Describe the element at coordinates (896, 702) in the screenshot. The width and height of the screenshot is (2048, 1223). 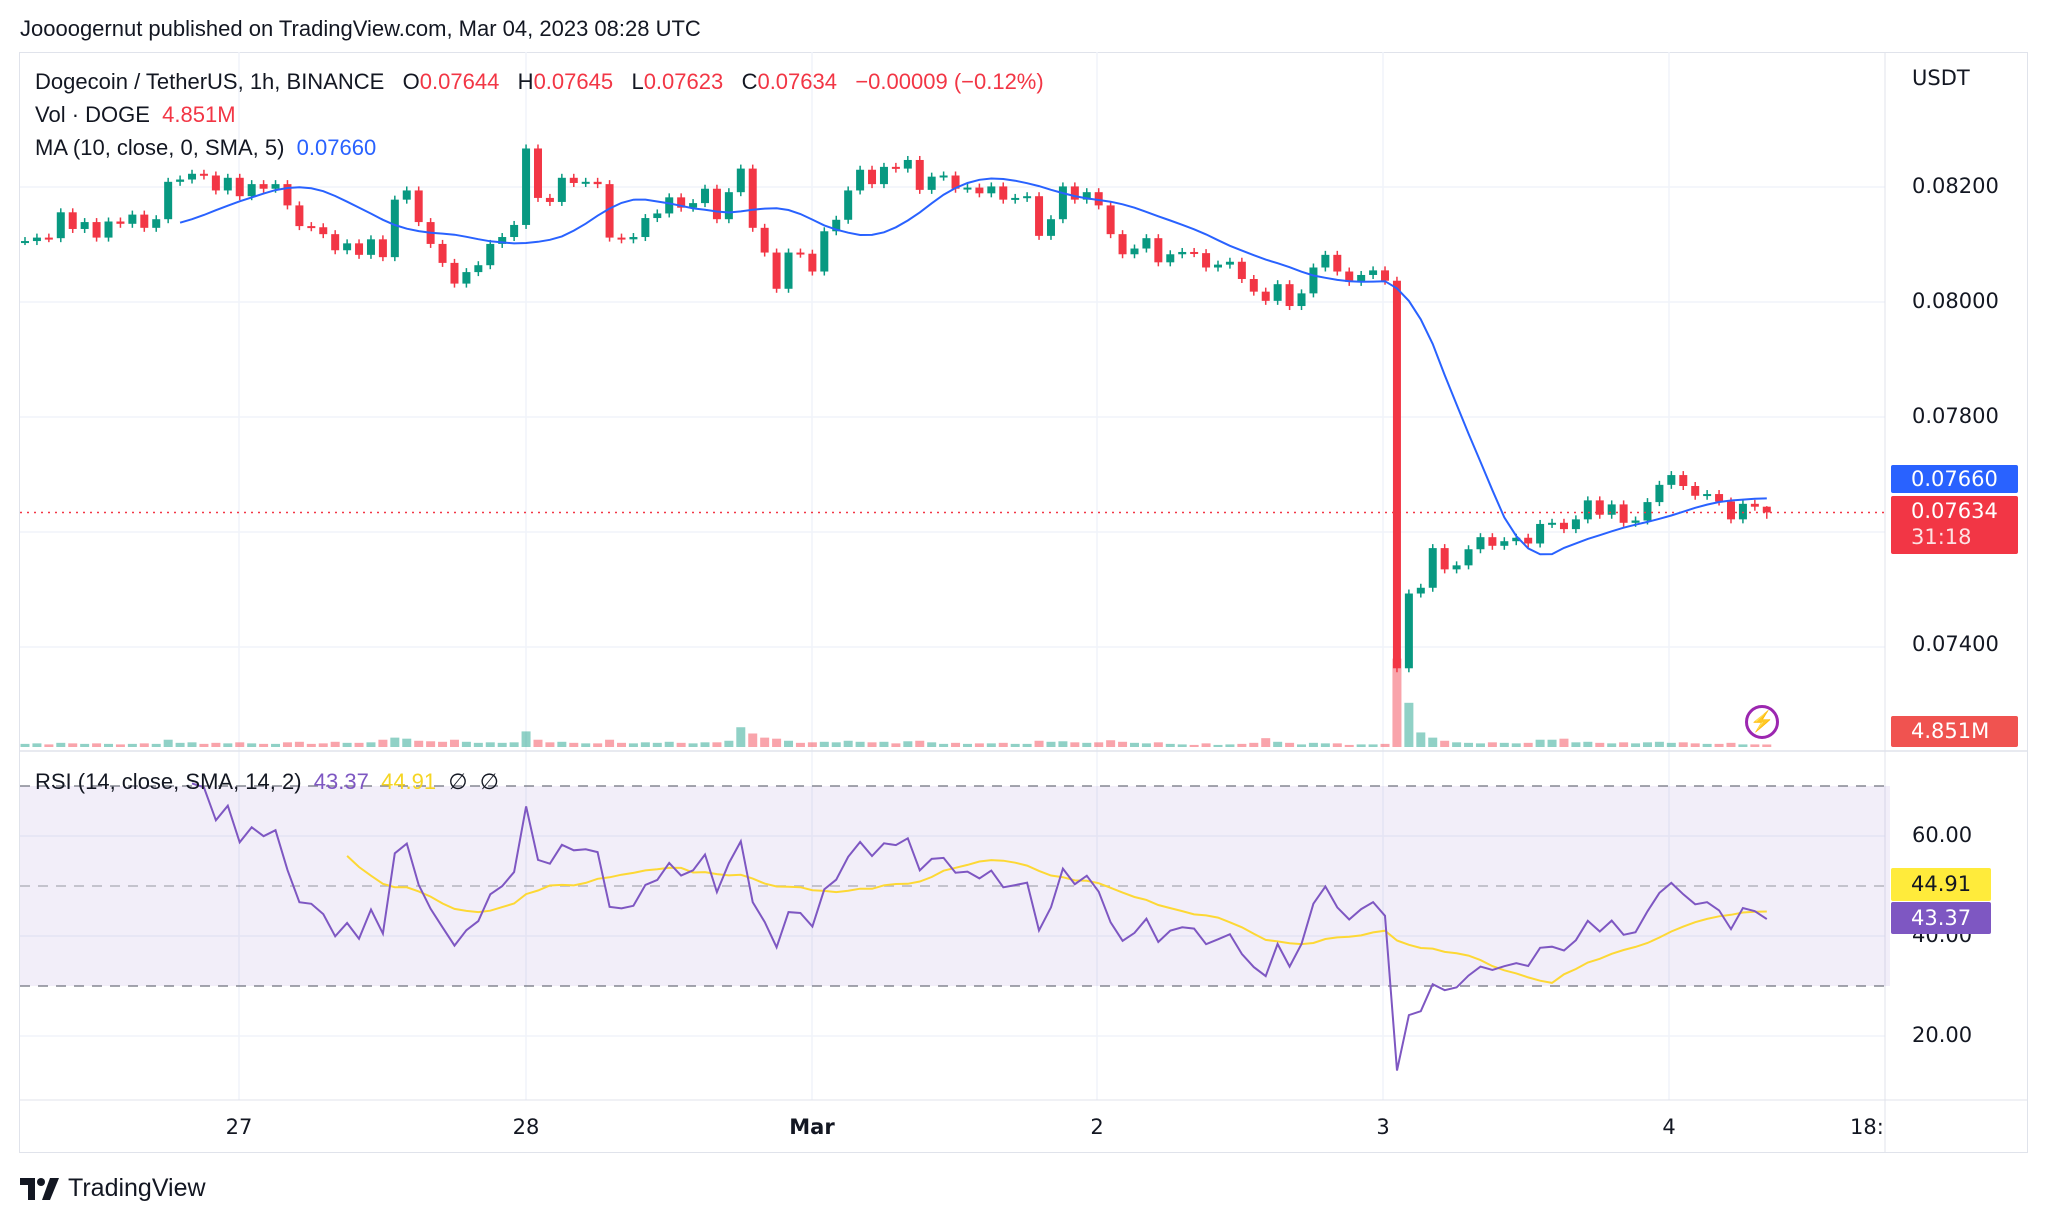
I see `volume-bars` at that location.